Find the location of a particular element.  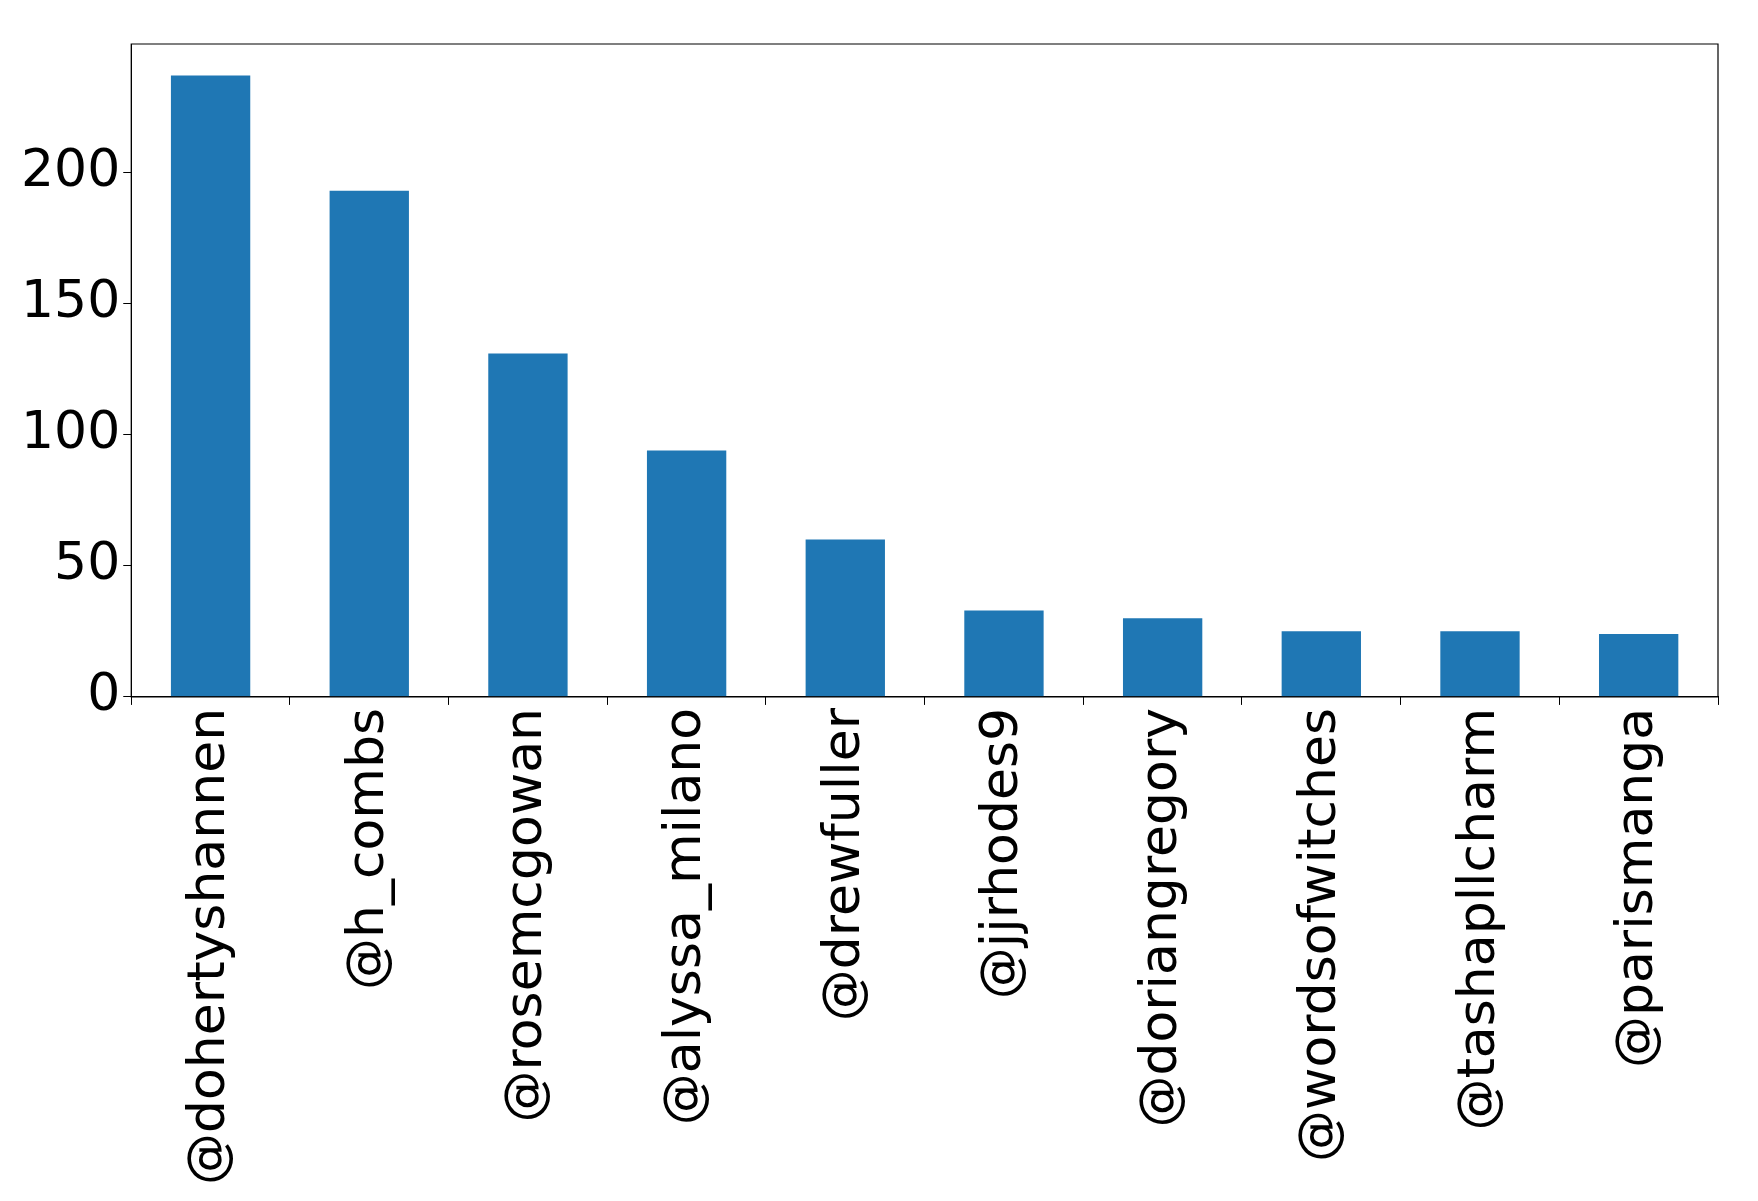

x-tick-label: @alyssa_milano is located at coordinates (682, 916).